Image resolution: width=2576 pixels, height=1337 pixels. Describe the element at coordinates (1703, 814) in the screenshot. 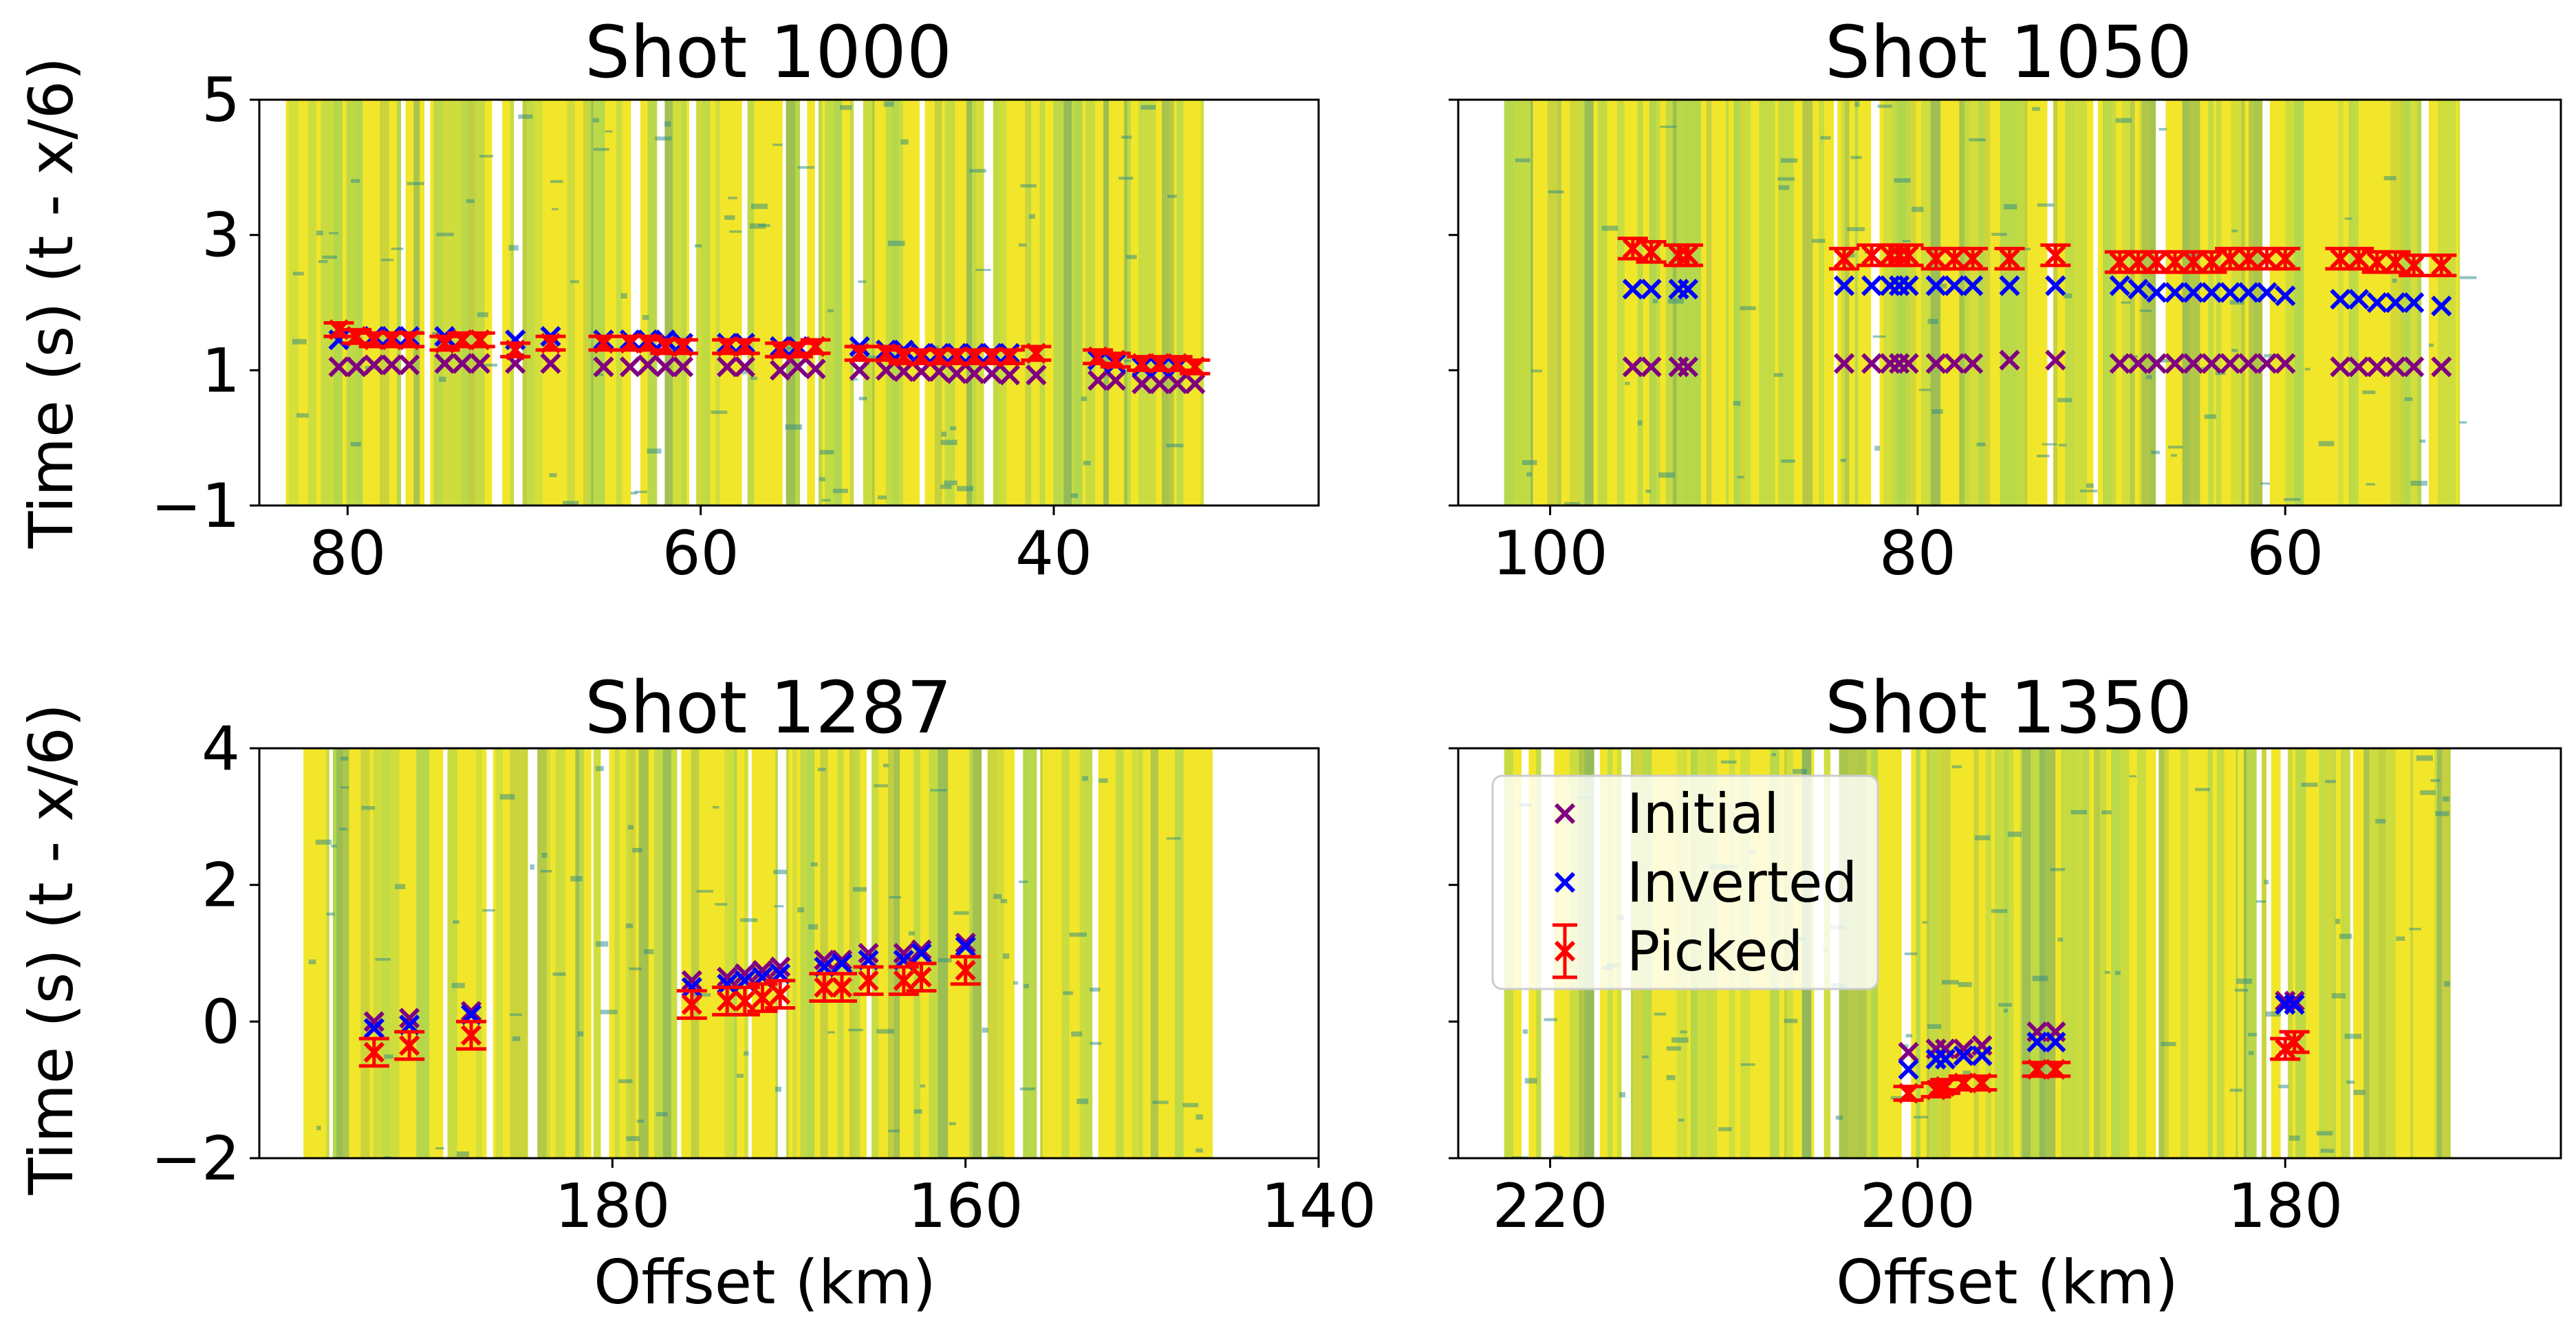

I see `legend-label: Initial` at that location.